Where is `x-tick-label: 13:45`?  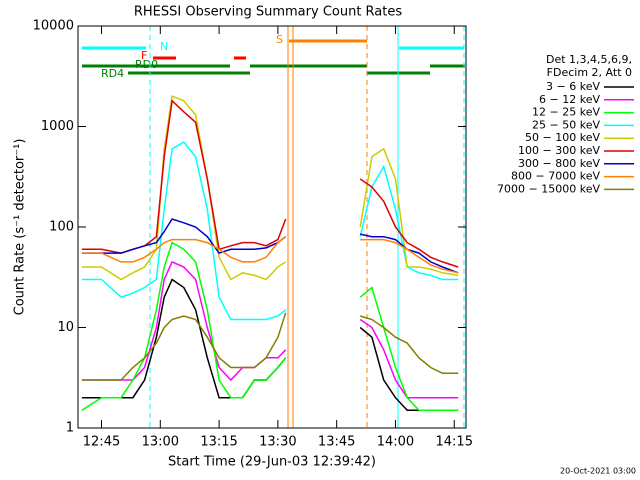
x-tick-label: 13:45 is located at coordinates (336, 442).